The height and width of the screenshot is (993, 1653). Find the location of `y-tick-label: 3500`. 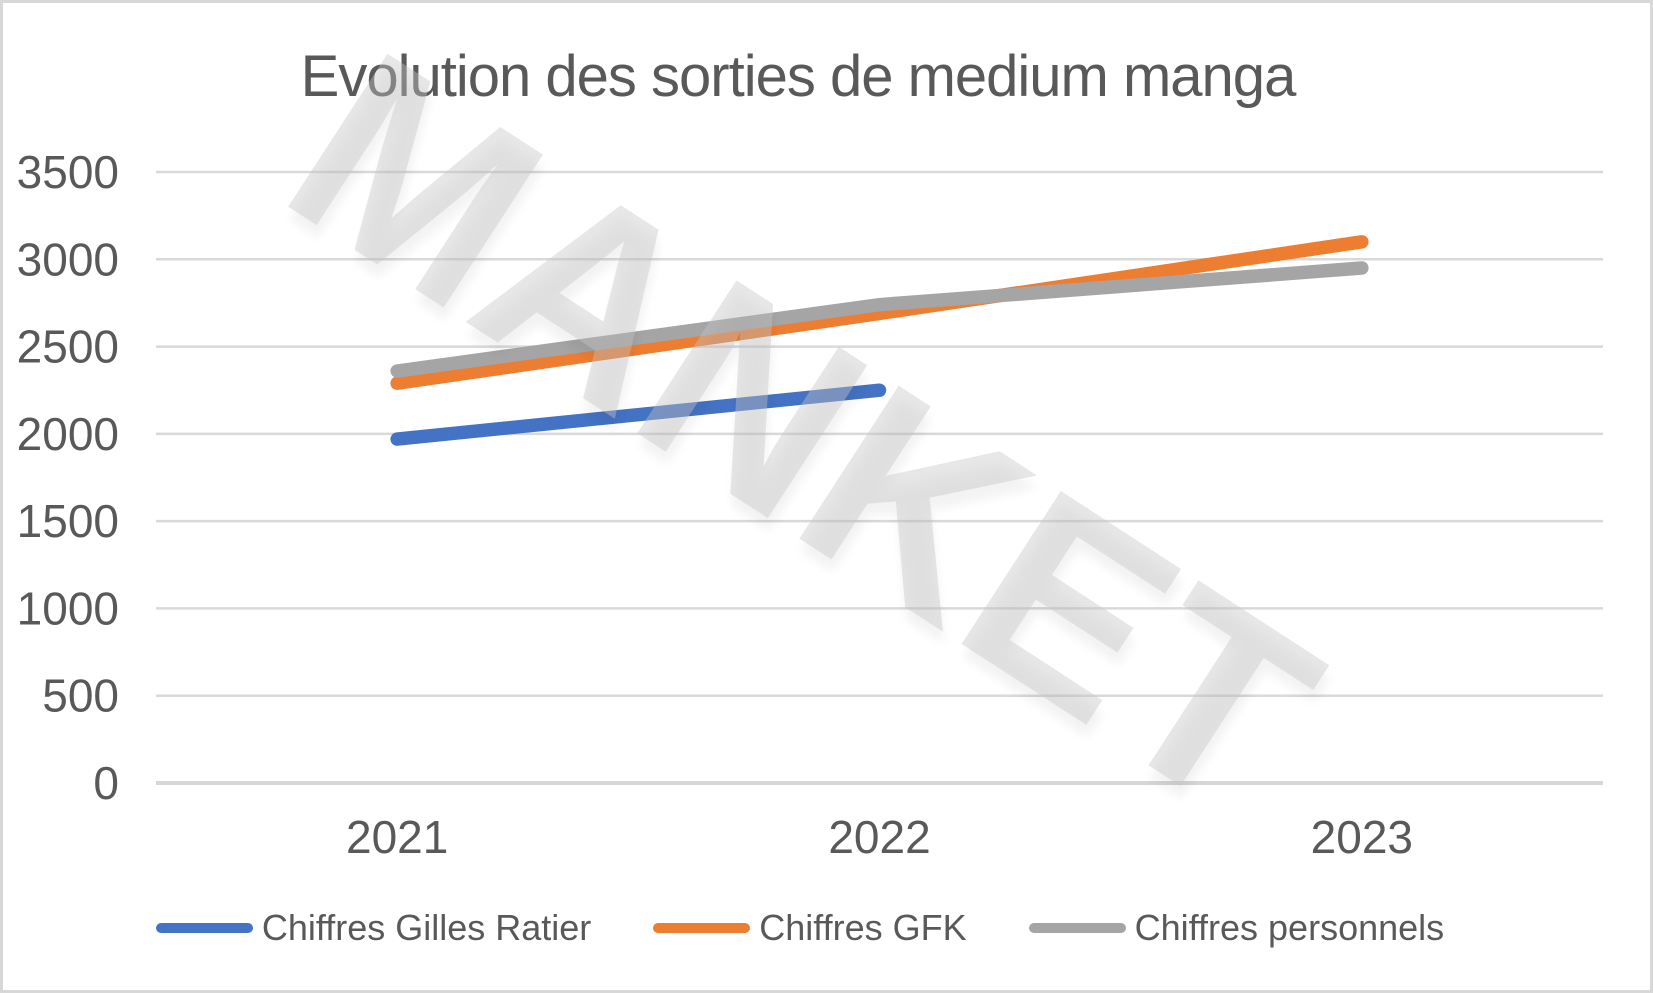

y-tick-label: 3500 is located at coordinates (68, 172).